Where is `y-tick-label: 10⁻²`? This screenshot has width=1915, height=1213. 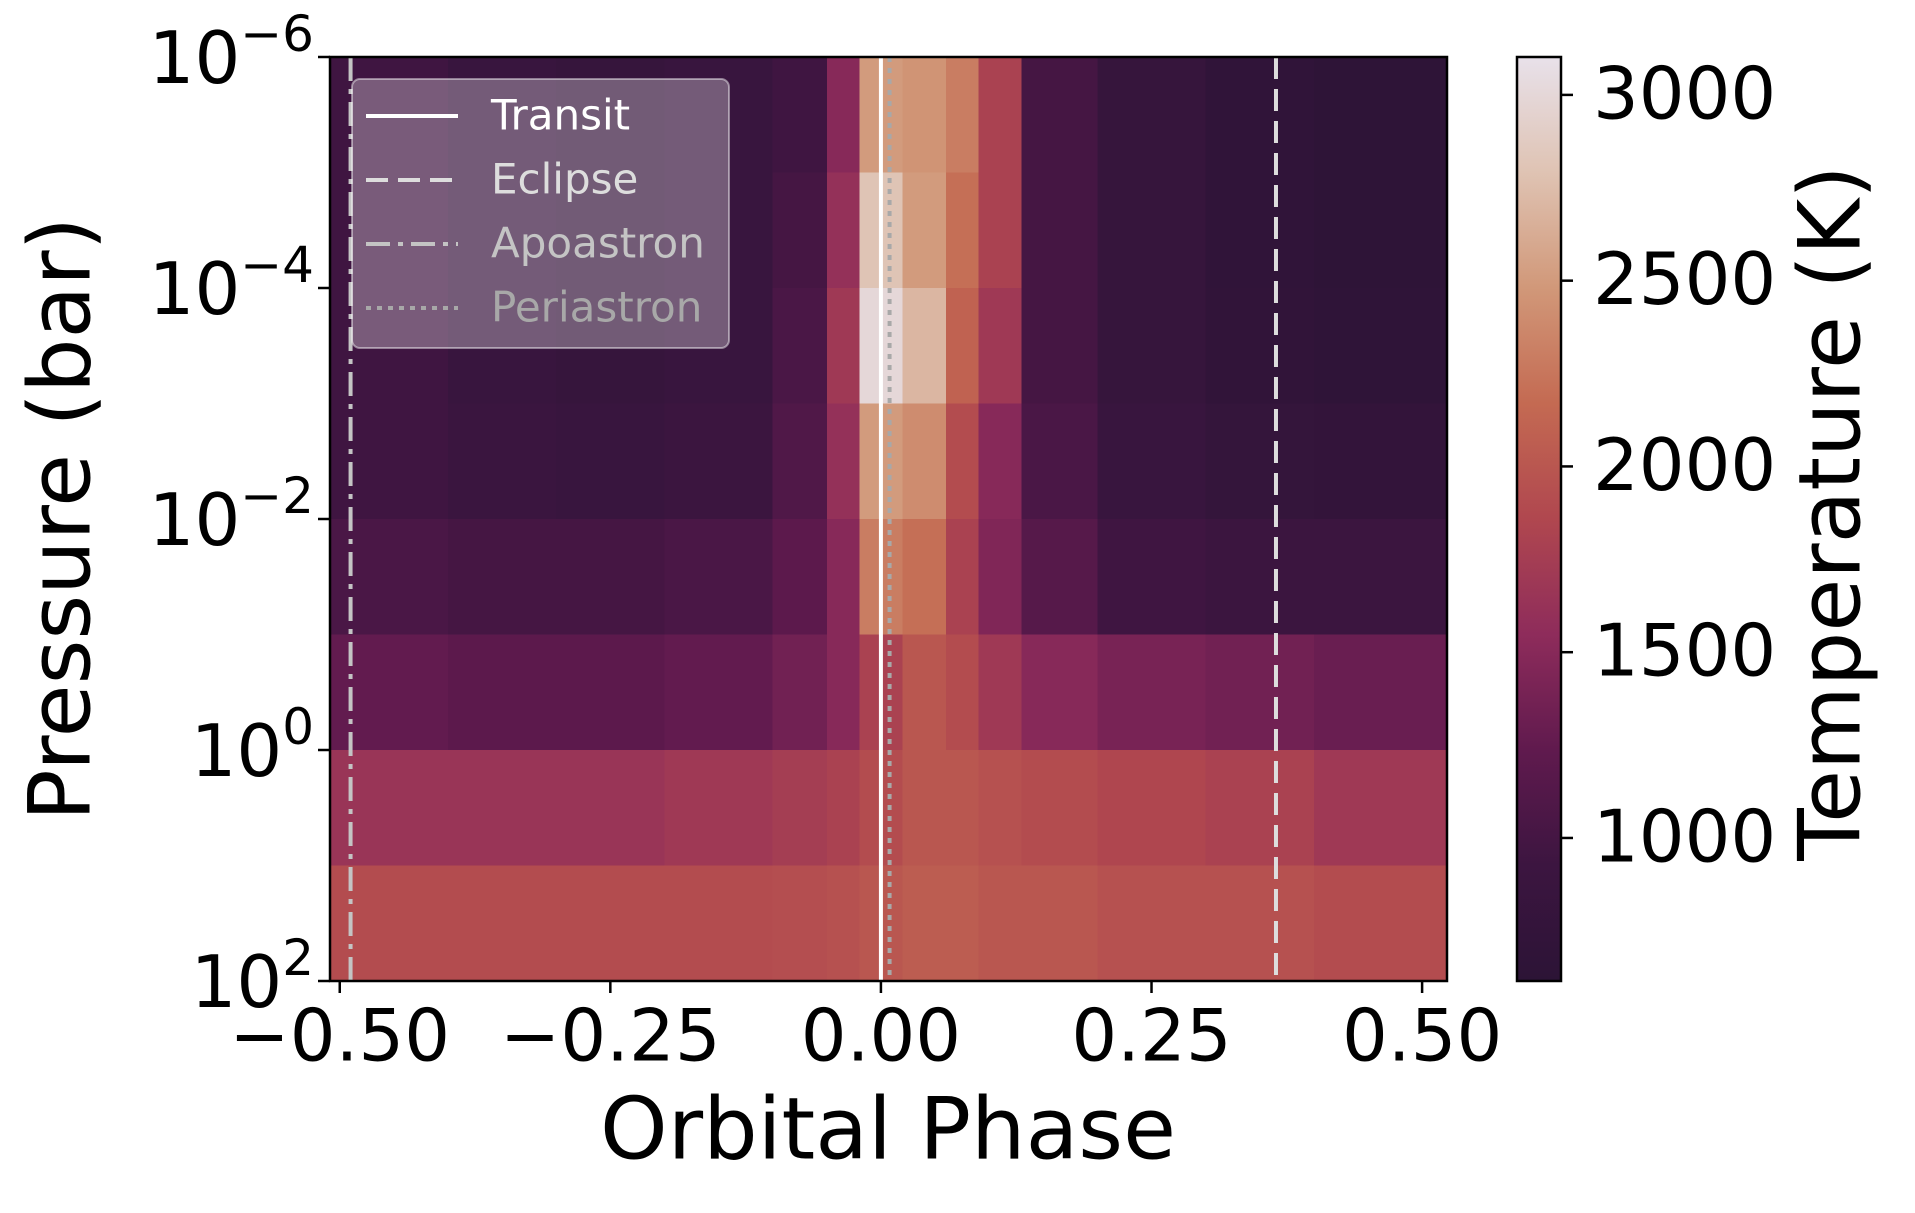 y-tick-label: 10⁻² is located at coordinates (231, 514).